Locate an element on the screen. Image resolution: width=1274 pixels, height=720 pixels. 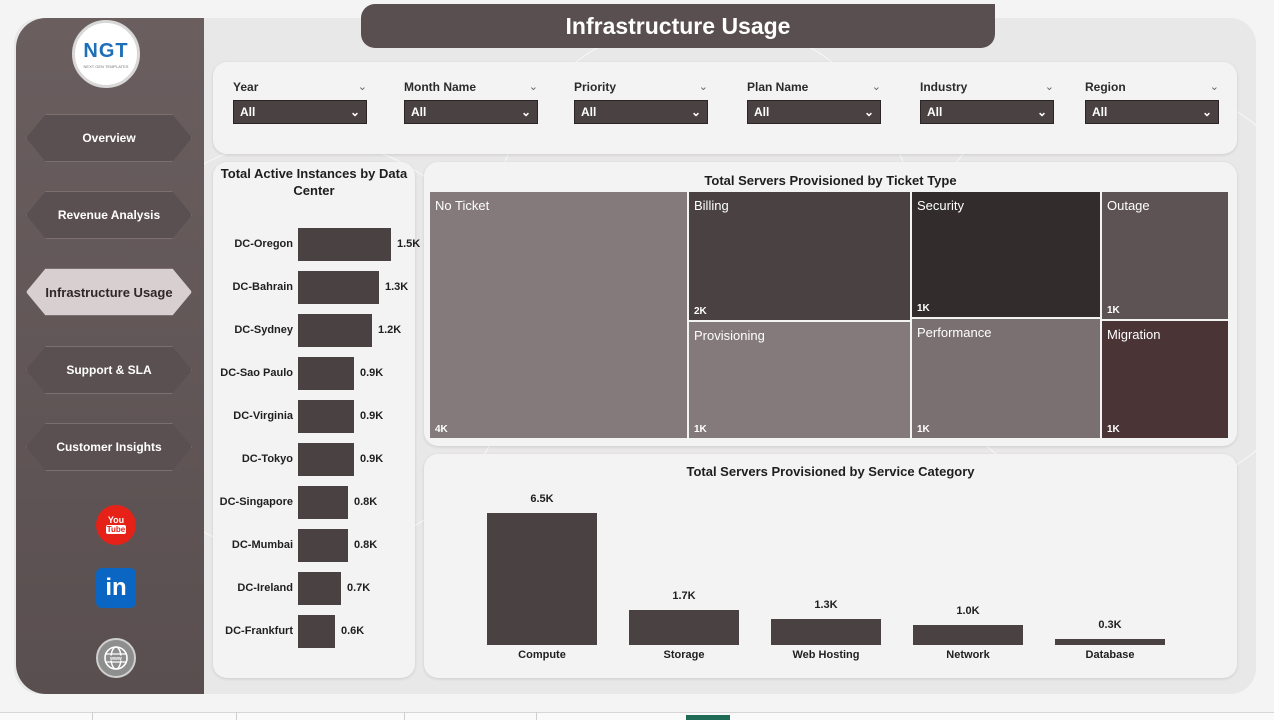
company-logo: NGT NEXT GEN TEMPLATES is located at coordinates (106, 54).